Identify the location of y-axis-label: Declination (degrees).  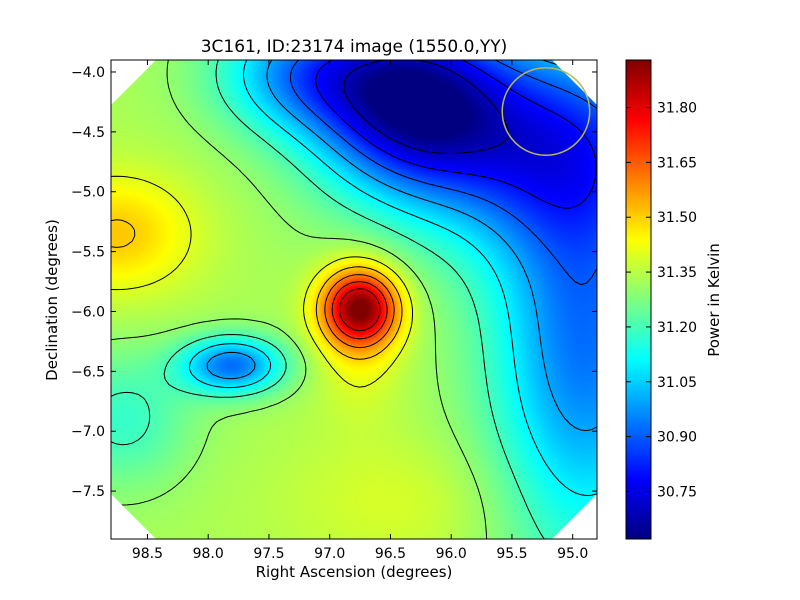
(52, 300).